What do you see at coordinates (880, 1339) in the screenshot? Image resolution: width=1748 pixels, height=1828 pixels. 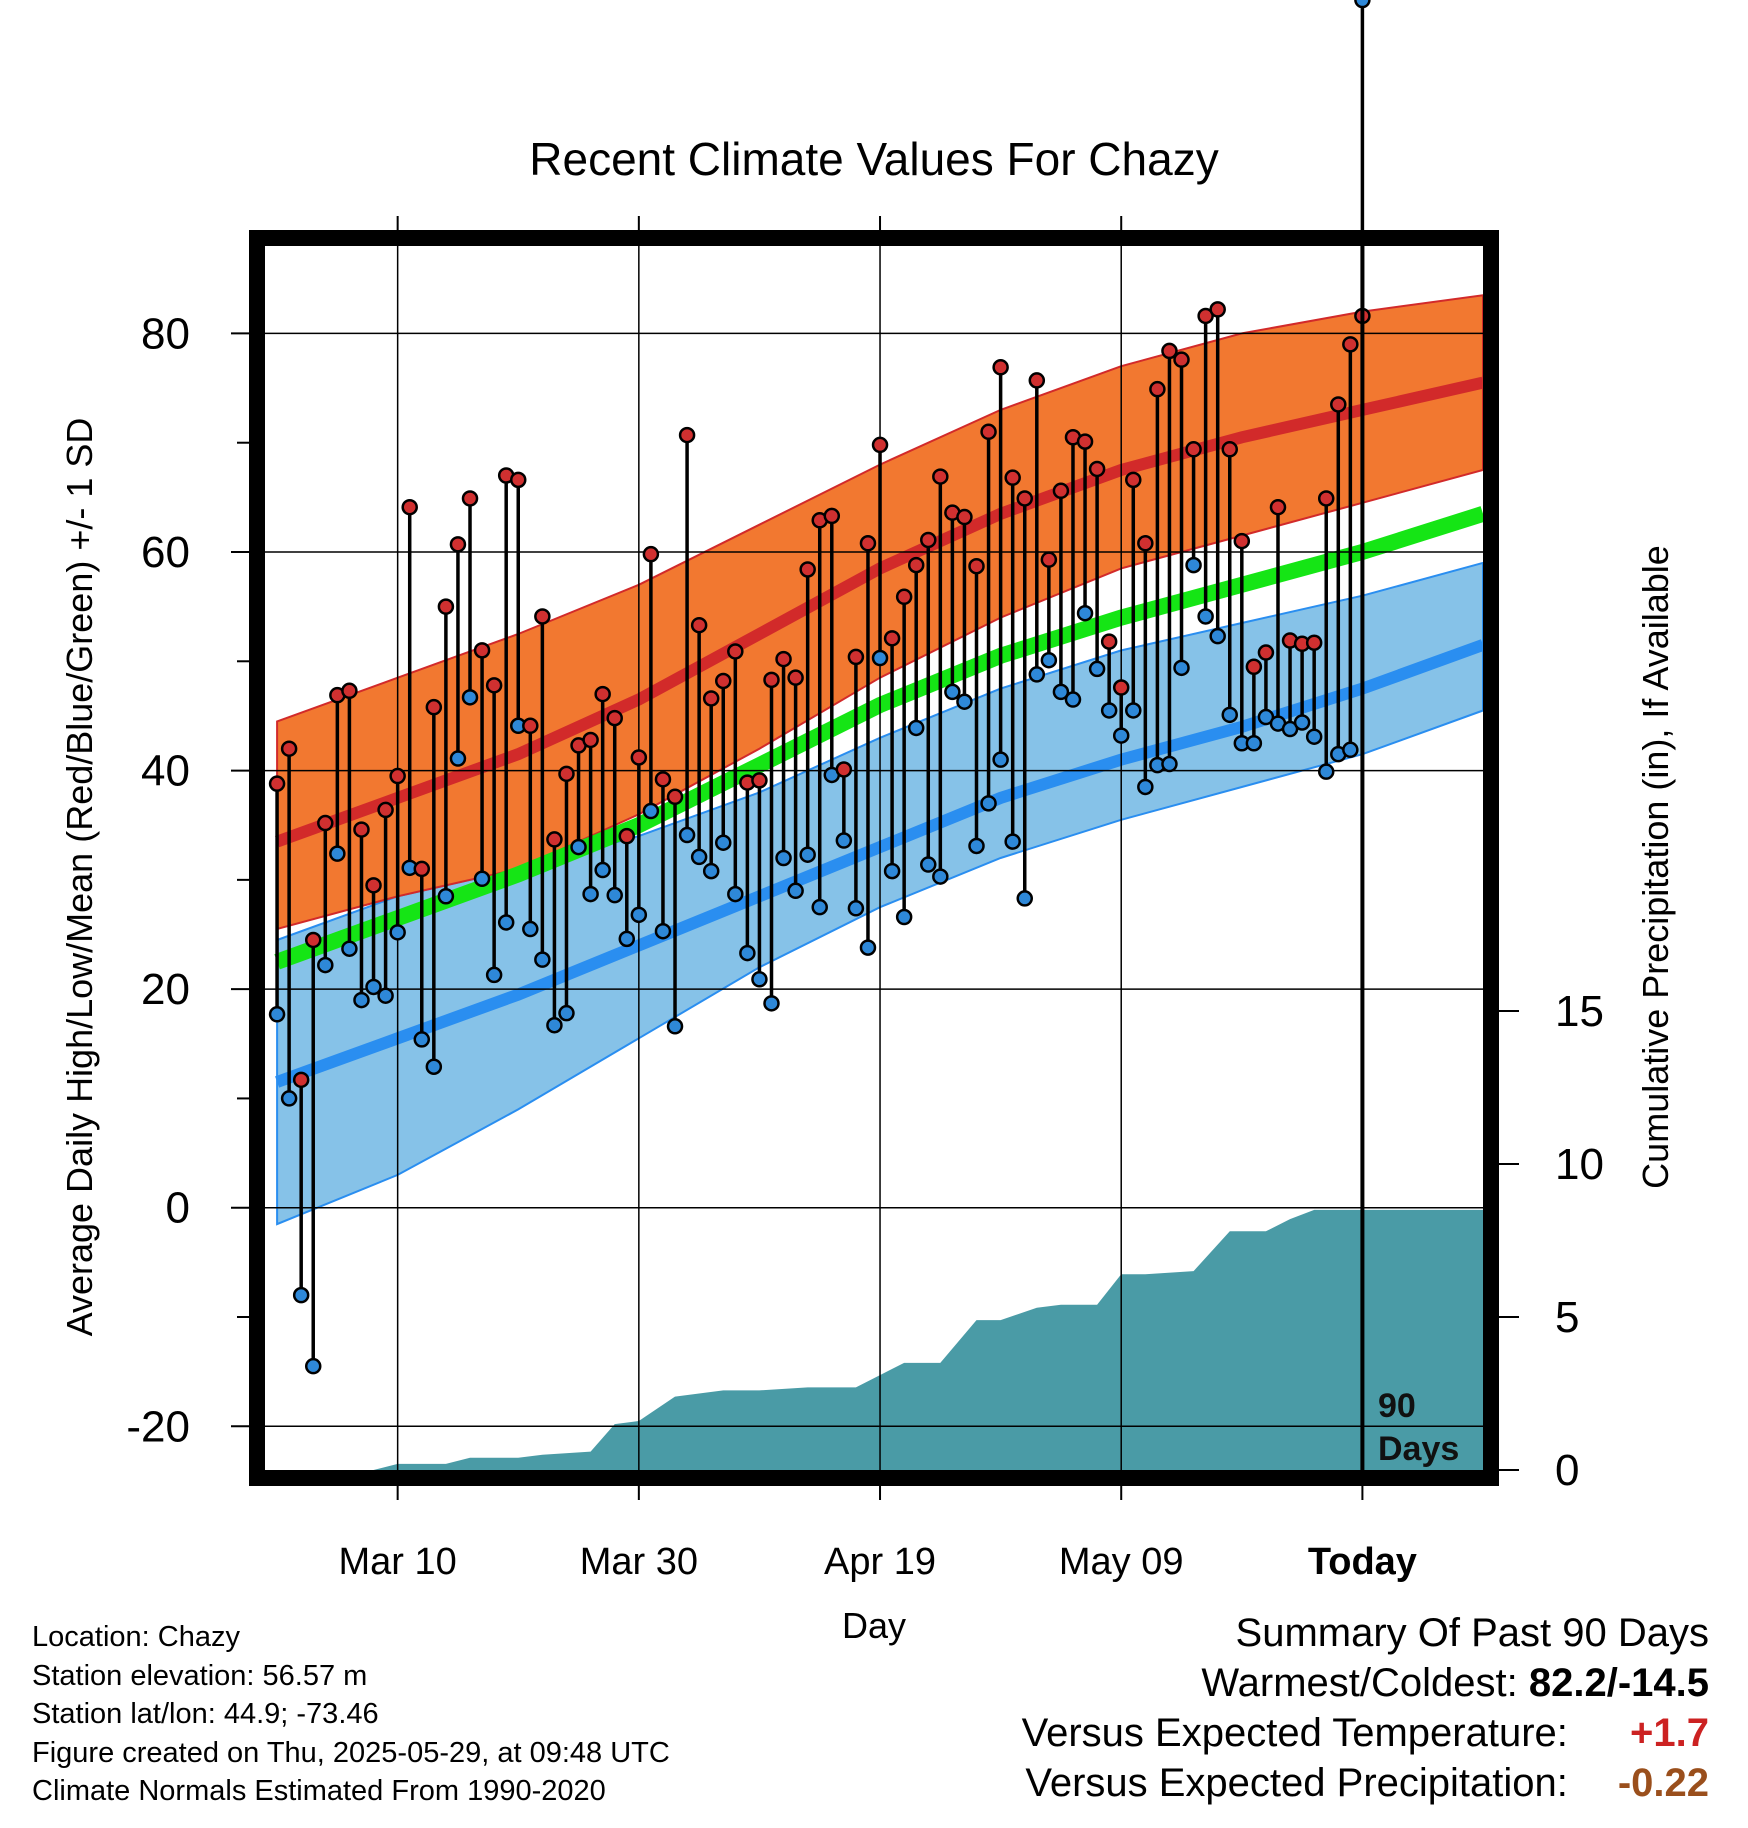 I see `precipitation-area` at bounding box center [880, 1339].